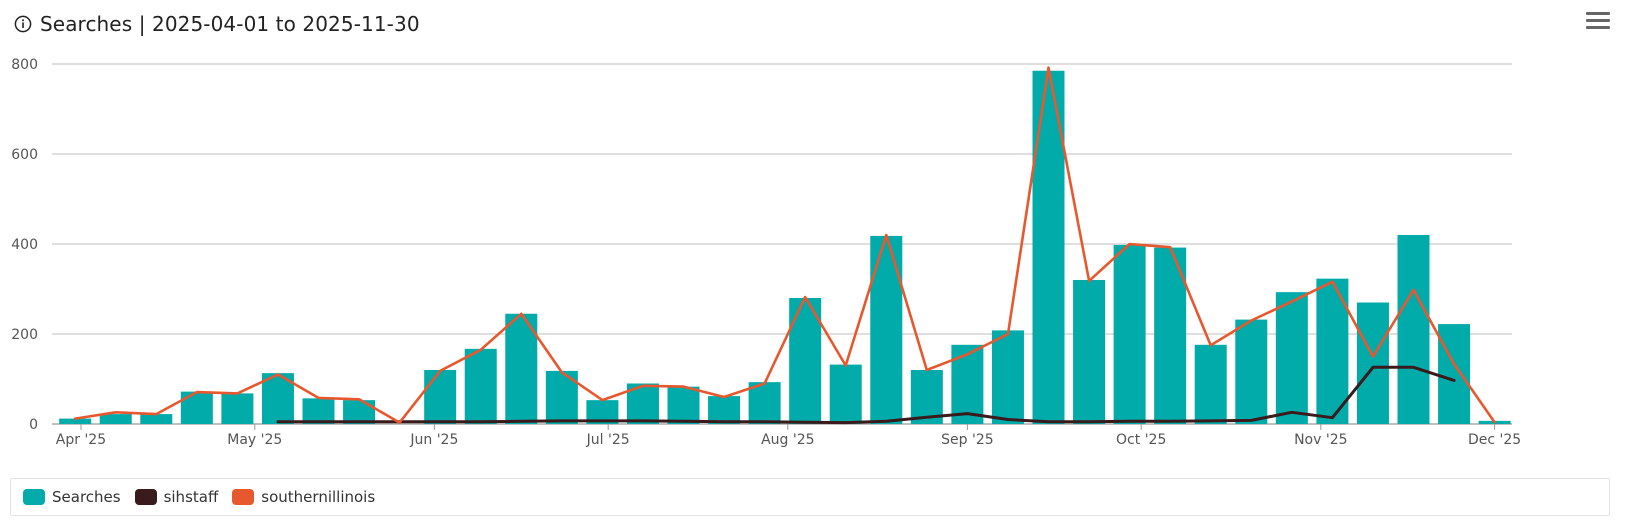 The image size is (1628, 520). What do you see at coordinates (810, 497) in the screenshot?
I see `chart-legend: Searches sihstaff southernillinois` at bounding box center [810, 497].